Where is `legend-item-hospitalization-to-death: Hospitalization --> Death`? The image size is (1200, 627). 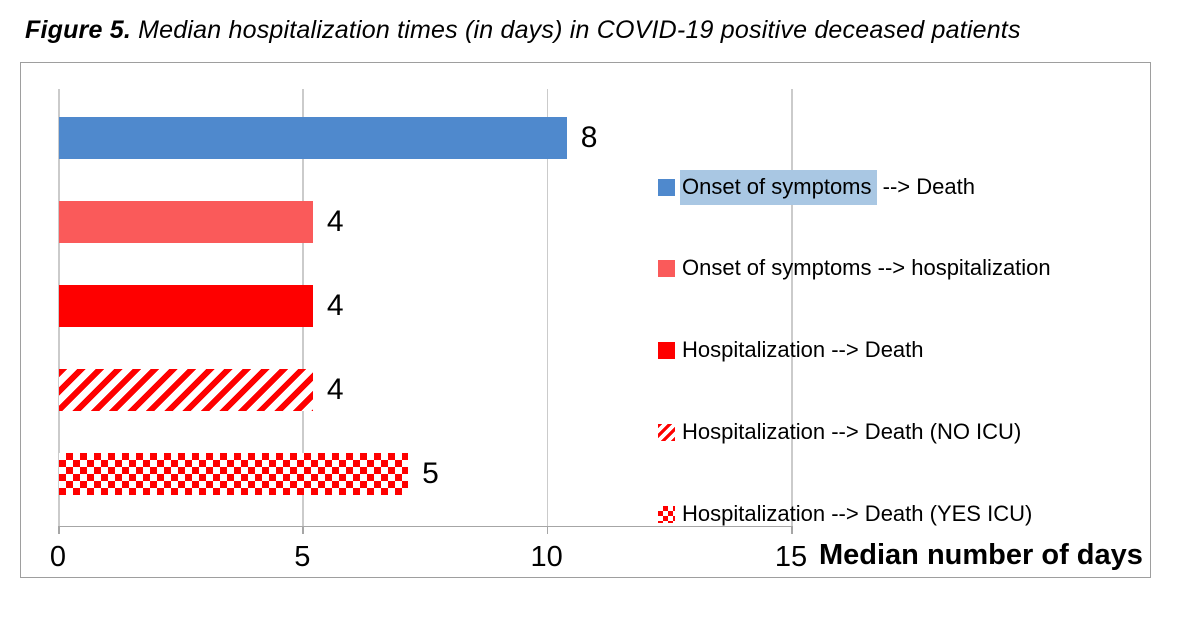
legend-item-hospitalization-to-death: Hospitalization --> Death is located at coordinates (791, 350).